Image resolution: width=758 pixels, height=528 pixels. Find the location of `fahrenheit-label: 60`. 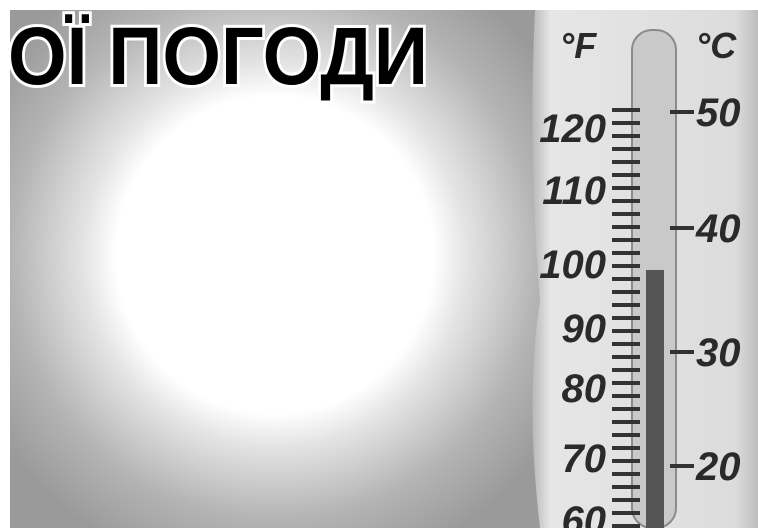

fahrenheit-label: 60 is located at coordinates (584, 513).